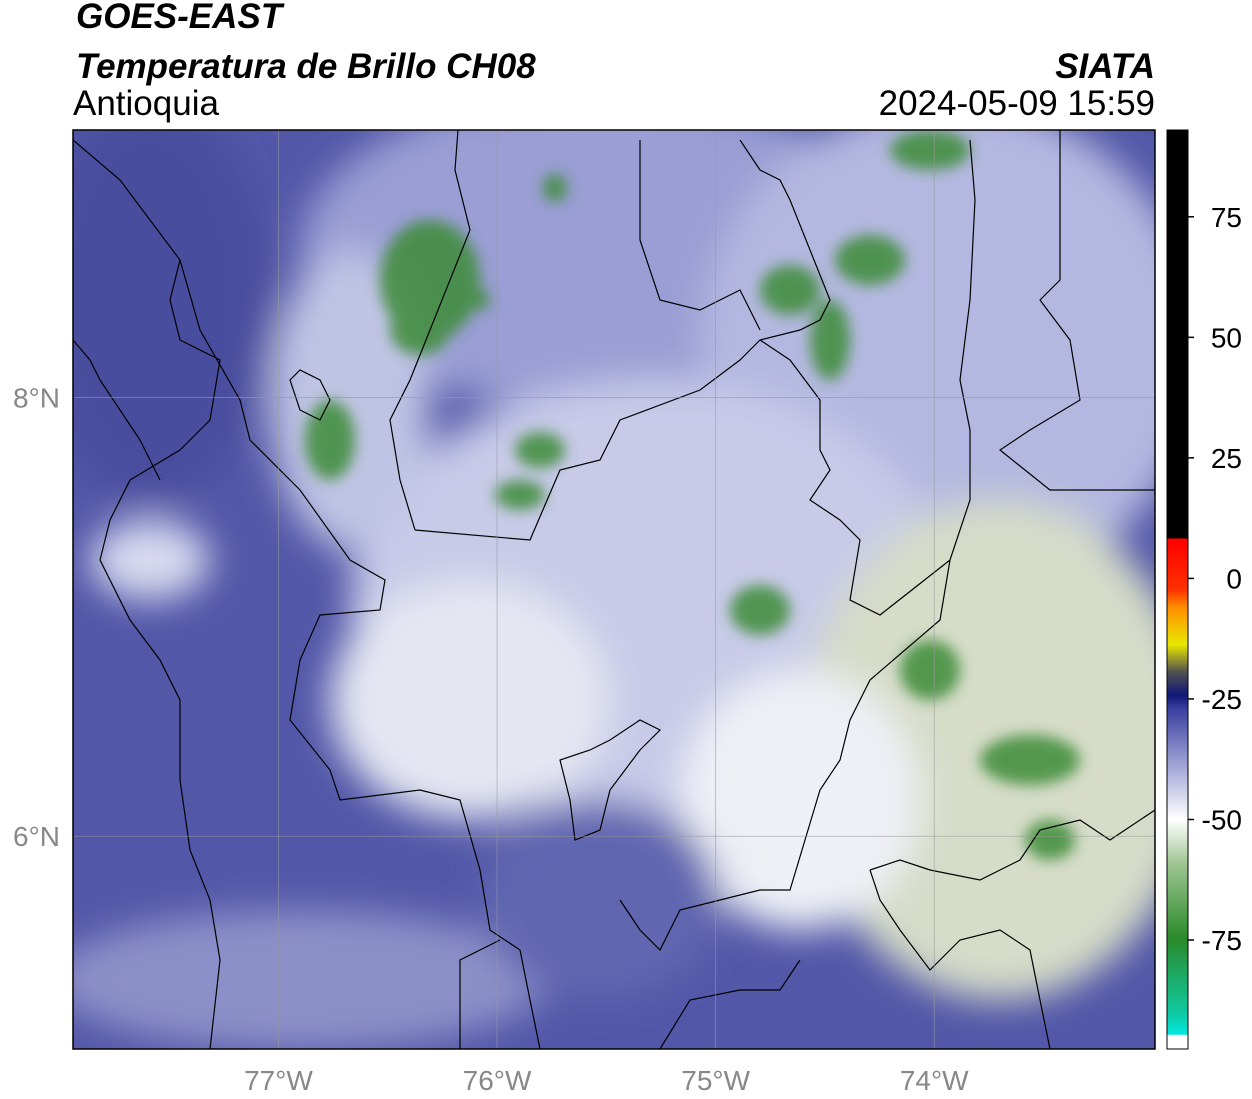 Image resolution: width=1252 pixels, height=1099 pixels. What do you see at coordinates (1226, 217) in the screenshot?
I see `colorbar-tick-label: 75` at bounding box center [1226, 217].